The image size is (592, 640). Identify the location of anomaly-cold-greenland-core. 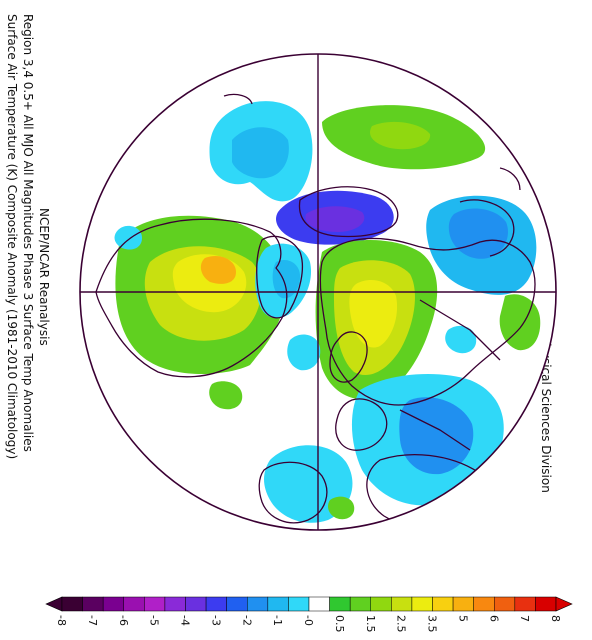
(286, 279).